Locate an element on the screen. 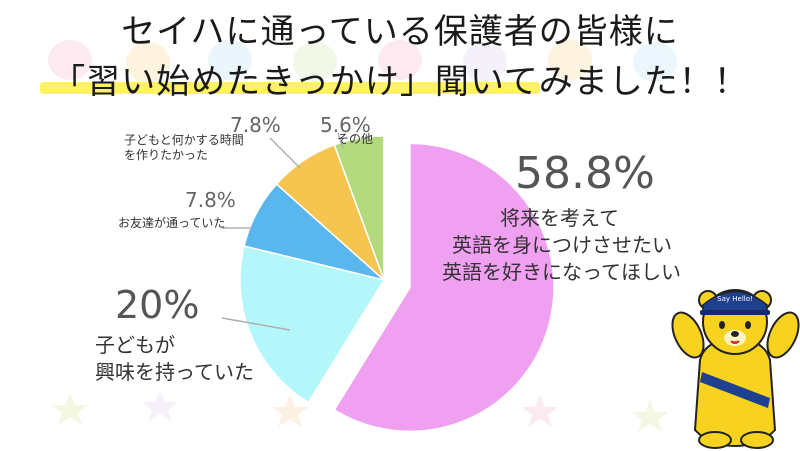 The height and width of the screenshot is (451, 800). slice-category-label: その他 is located at coordinates (355, 139).